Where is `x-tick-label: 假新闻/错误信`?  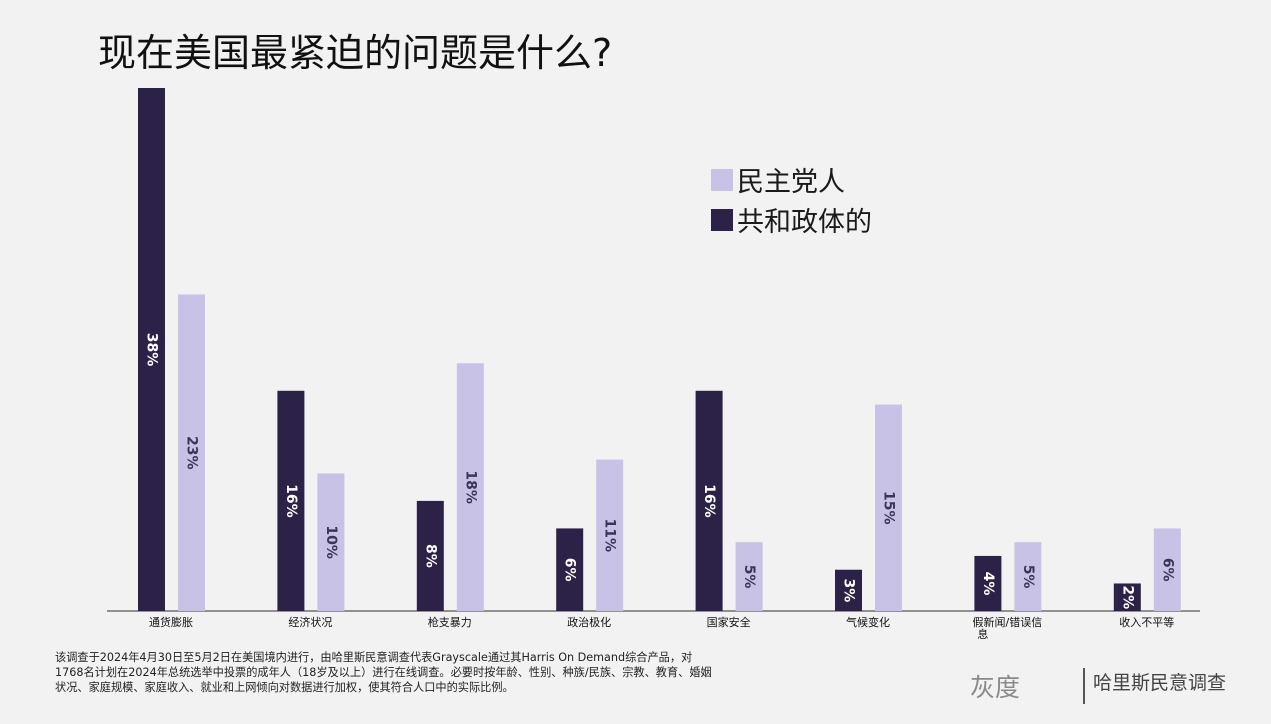 x-tick-label: 假新闻/错误信 is located at coordinates (1008, 622).